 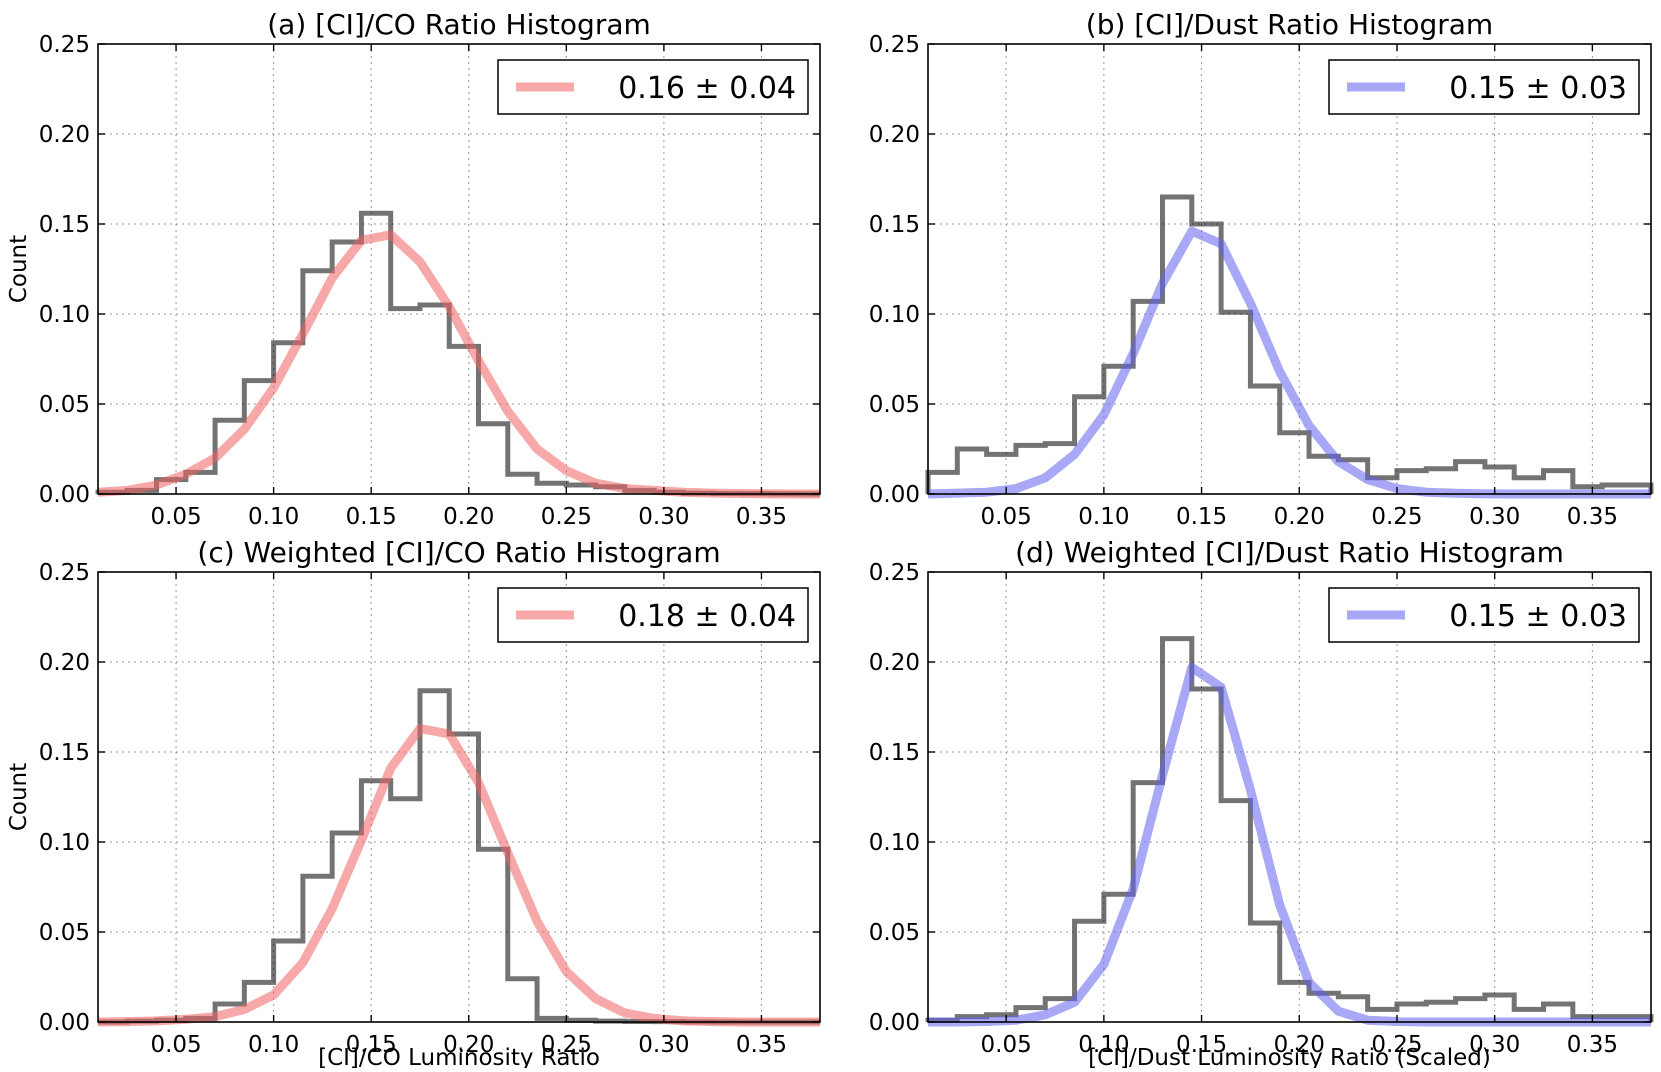 What do you see at coordinates (707, 88) in the screenshot?
I see `legend-label: 0.16 ± 0.04` at bounding box center [707, 88].